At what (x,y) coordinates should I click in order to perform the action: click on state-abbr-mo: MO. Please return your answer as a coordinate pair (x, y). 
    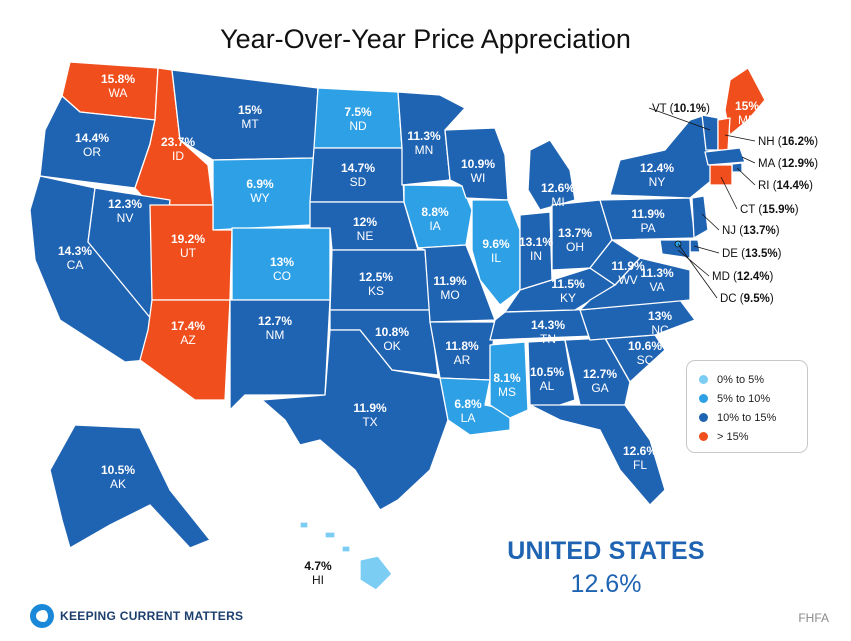
    Looking at the image, I should click on (449, 295).